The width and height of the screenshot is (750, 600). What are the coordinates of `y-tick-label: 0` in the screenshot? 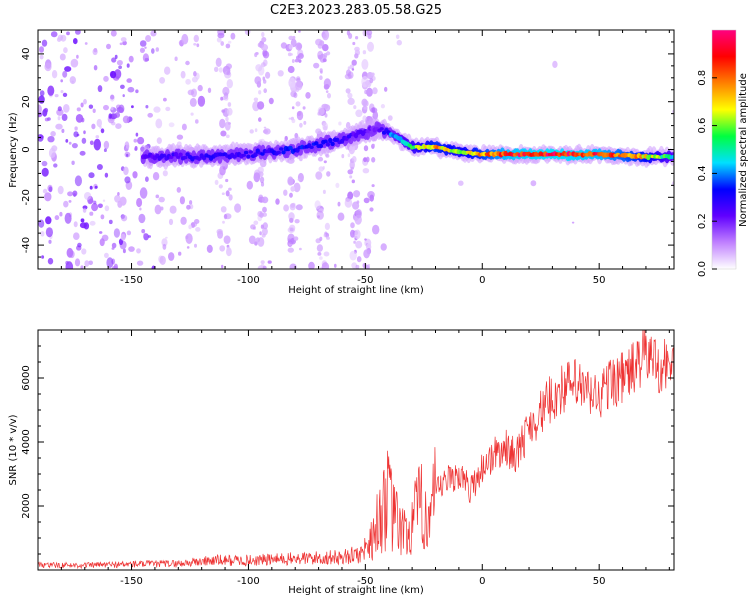 It's located at (26, 149).